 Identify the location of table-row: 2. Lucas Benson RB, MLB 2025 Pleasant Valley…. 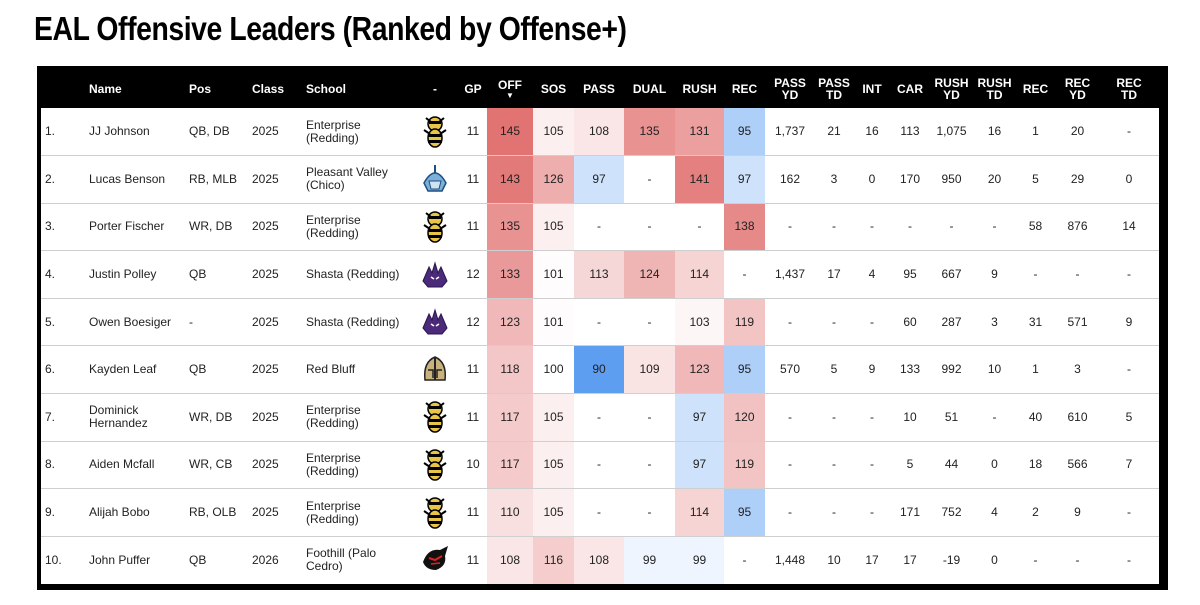
(600, 179).